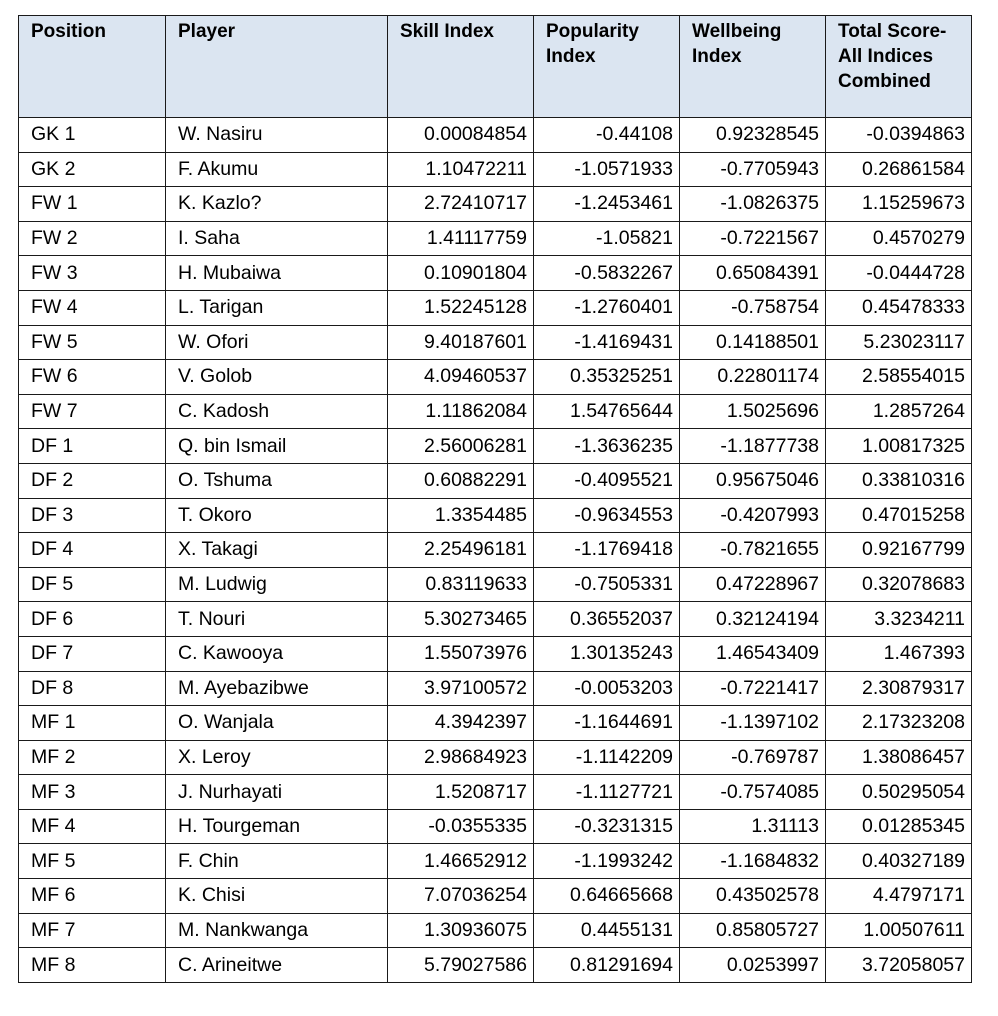  What do you see at coordinates (898, 619) in the screenshot?
I see `total-score-cell: 3.3234211` at bounding box center [898, 619].